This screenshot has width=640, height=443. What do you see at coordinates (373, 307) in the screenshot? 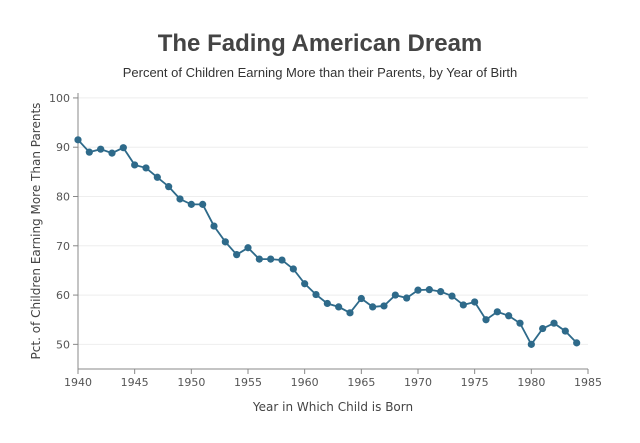
I see `data-point-1966` at bounding box center [373, 307].